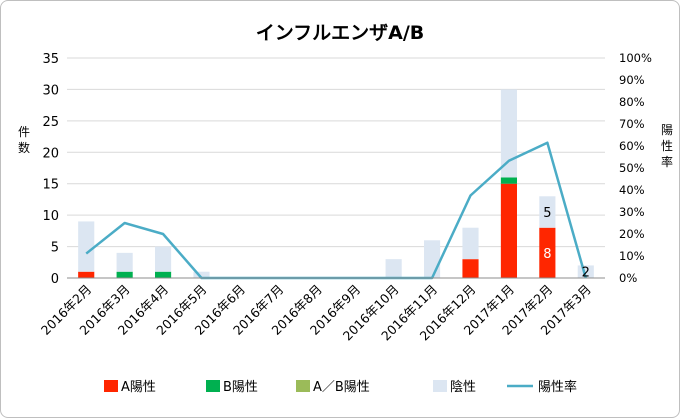  Describe the element at coordinates (566, 243) in the screenshot. I see `data-labels: 8 5 2` at that location.